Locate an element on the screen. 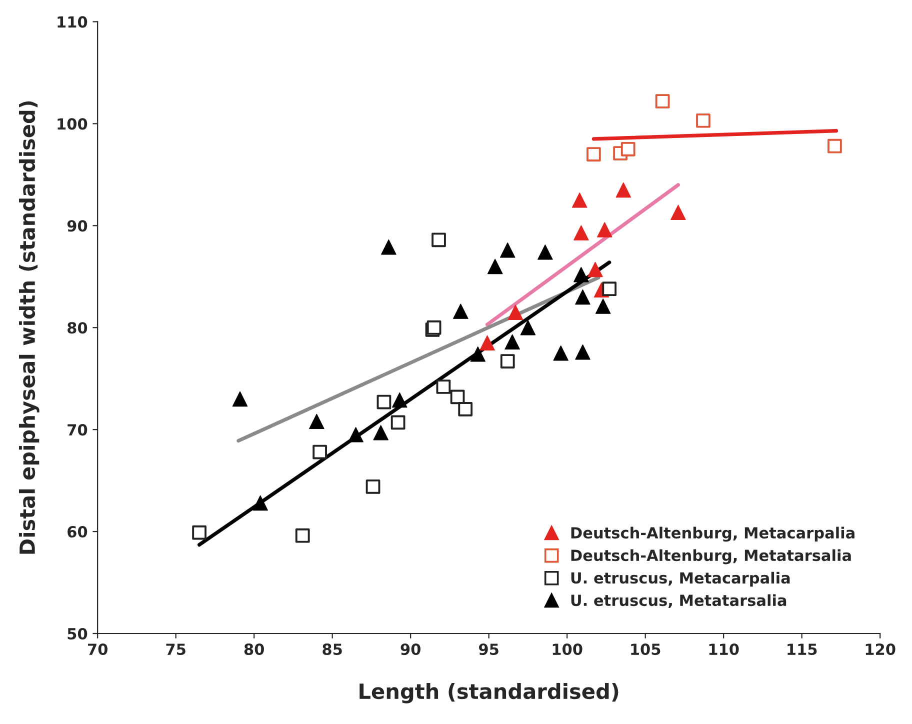 The height and width of the screenshot is (724, 912). legend-label: U. etruscus, Metatarsalia is located at coordinates (678, 601).